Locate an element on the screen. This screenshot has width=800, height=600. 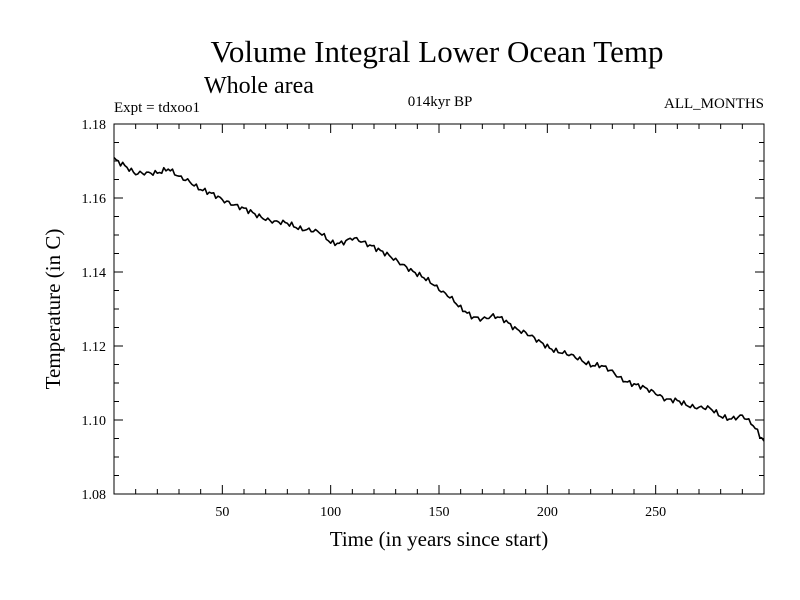
y-axis-label: Temperature (in C) is located at coordinates (53, 309).